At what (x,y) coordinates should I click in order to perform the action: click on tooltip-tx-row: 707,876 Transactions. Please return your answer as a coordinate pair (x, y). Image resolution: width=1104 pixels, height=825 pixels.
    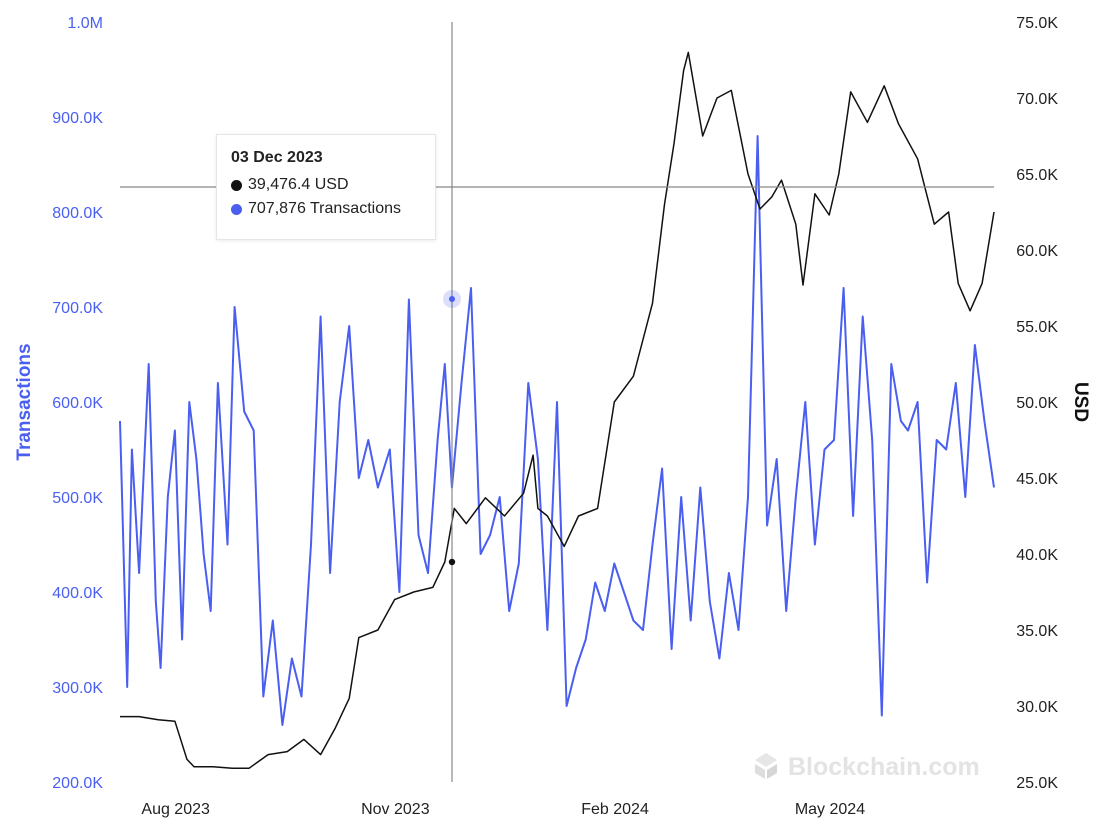
    Looking at the image, I should click on (326, 209).